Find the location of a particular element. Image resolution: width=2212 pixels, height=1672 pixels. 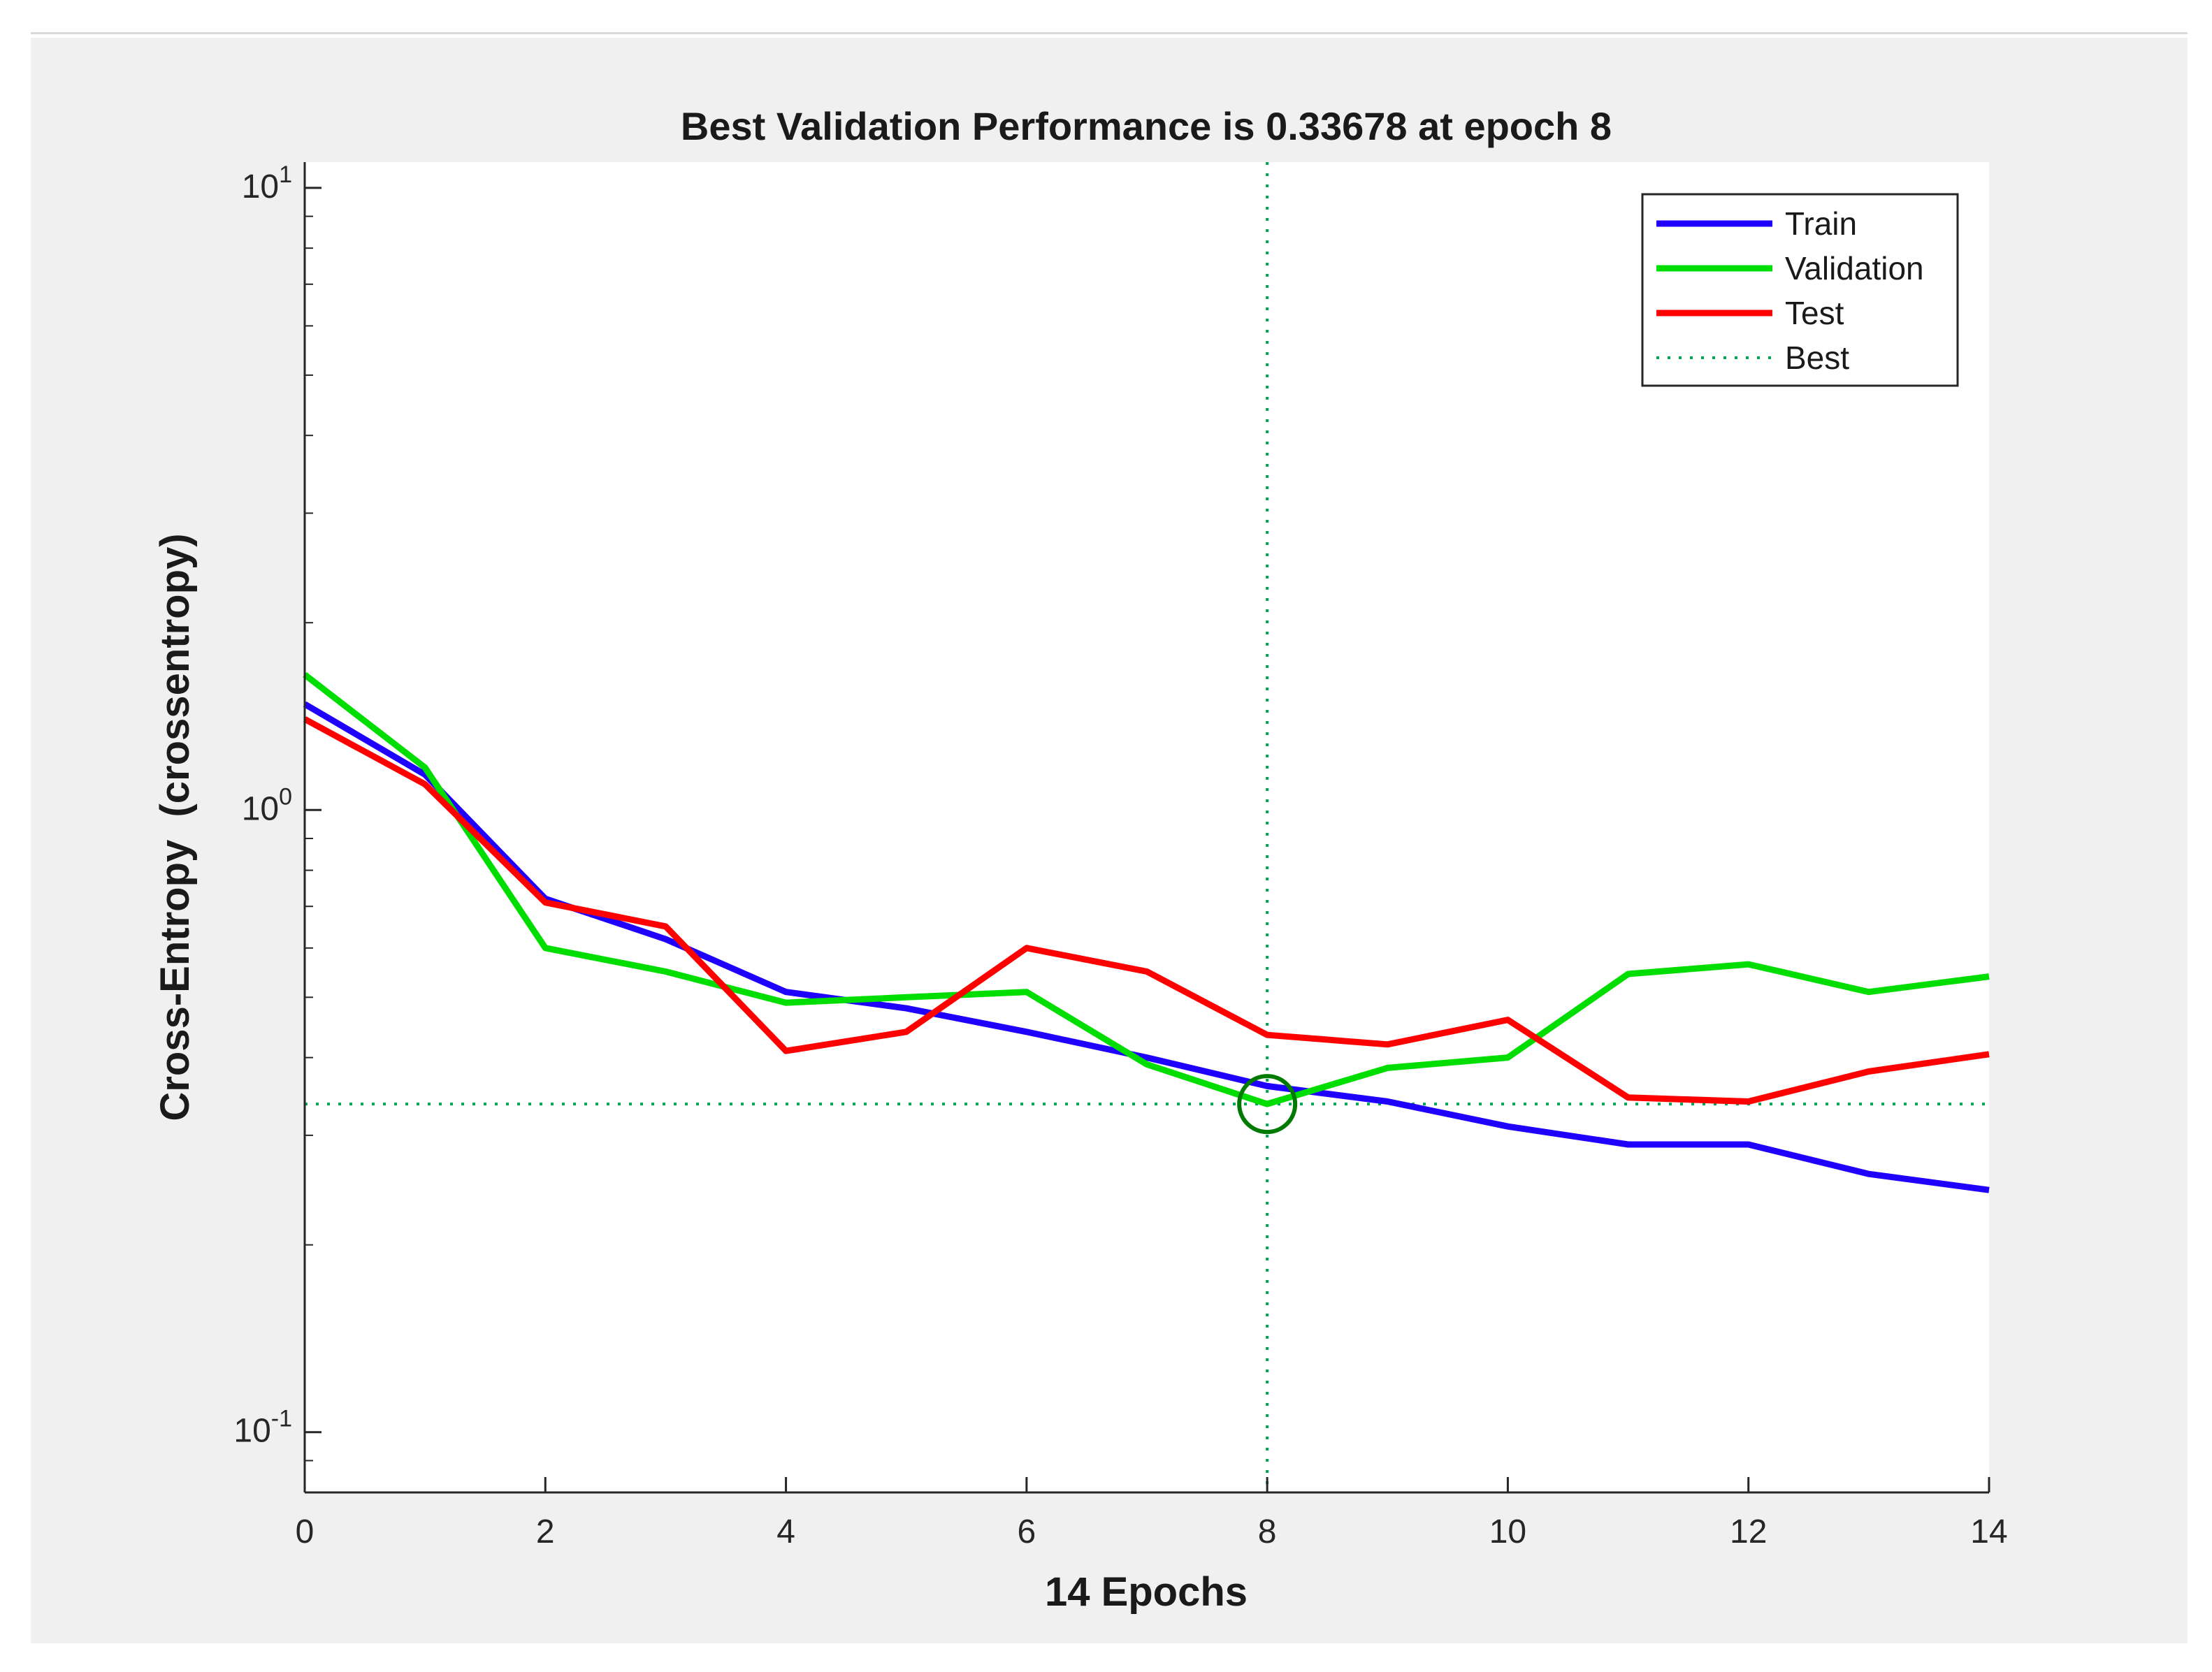

y-tick-label: 10¹ is located at coordinates (267, 183).